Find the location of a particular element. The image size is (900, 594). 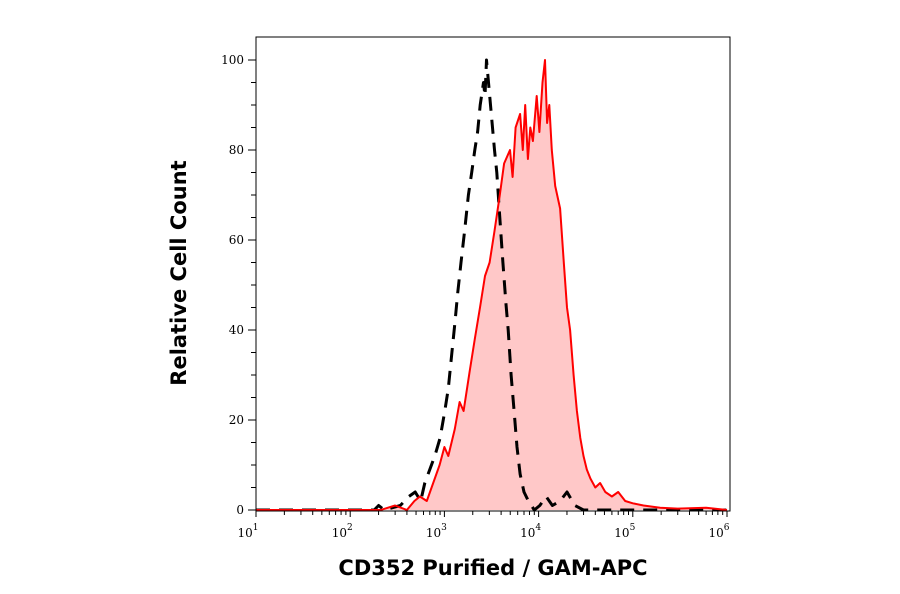

x-tick-labels: 10¹ 10² 10³ 10⁴ 10⁵ 10⁶ is located at coordinates (483, 531).